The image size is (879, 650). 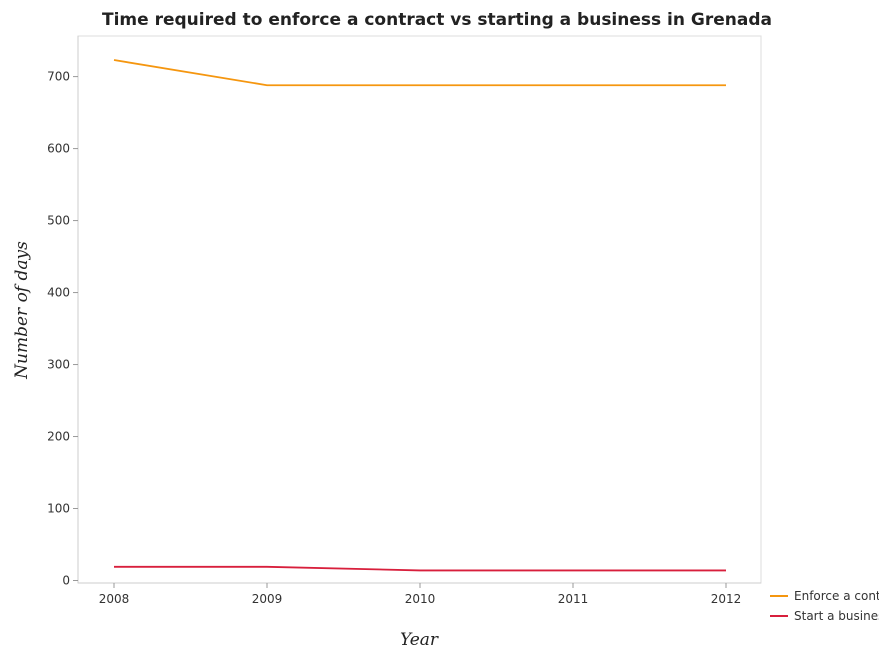 What do you see at coordinates (267, 599) in the screenshot?
I see `x-tick-label: 2009` at bounding box center [267, 599].